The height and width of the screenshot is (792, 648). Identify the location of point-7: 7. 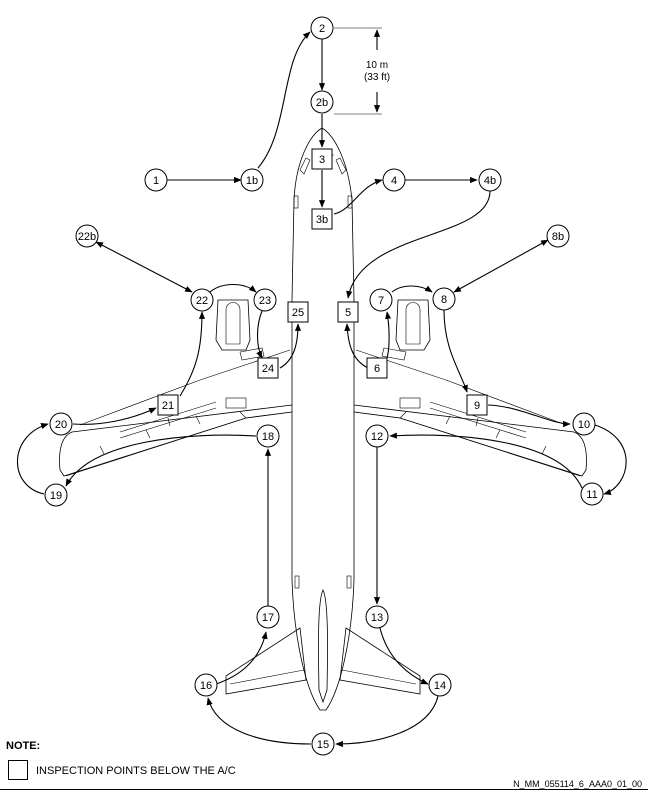
(381, 300).